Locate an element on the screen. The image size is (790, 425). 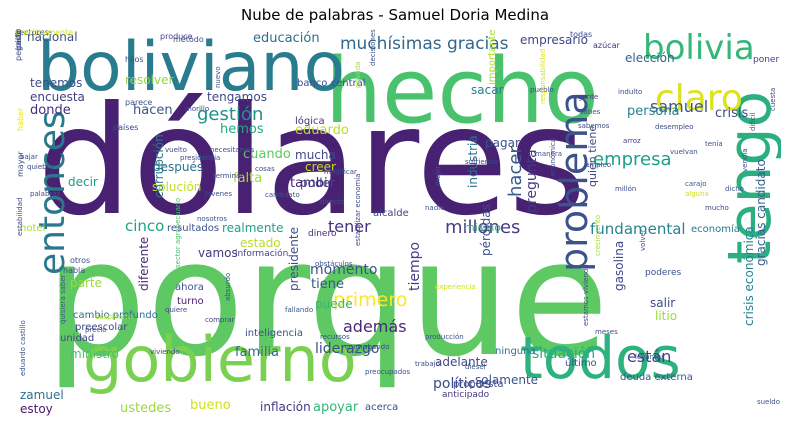
cloud-word: propuesta is located at coordinates (478, 384).